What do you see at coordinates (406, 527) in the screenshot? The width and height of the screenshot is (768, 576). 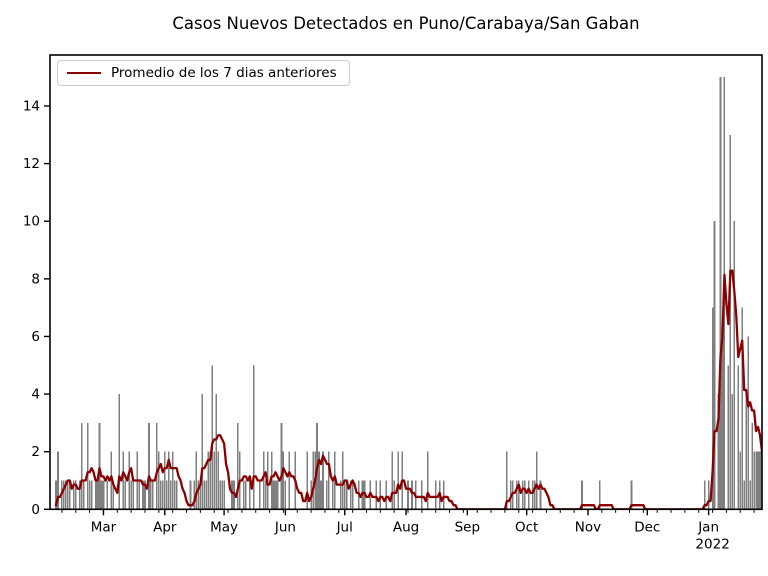 I see `x-tick-label: Aug` at bounding box center [406, 527].